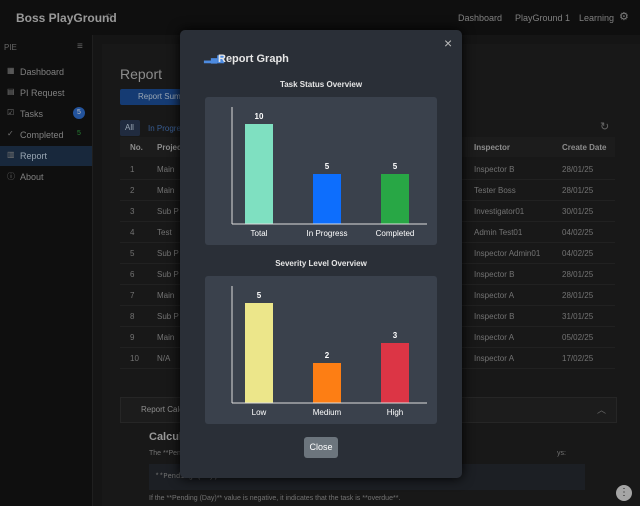 The width and height of the screenshot is (640, 506). Describe the element at coordinates (80, 46) in the screenshot. I see `menu-icon: ≡` at that location.